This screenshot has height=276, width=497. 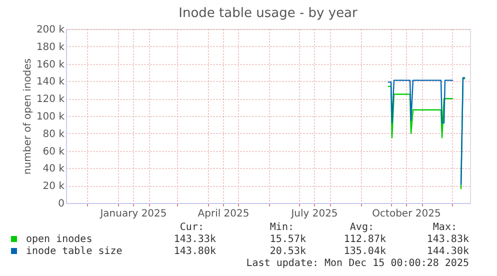 What do you see at coordinates (53, 169) in the screenshot?
I see `y-tick-label: 40 k` at bounding box center [53, 169].